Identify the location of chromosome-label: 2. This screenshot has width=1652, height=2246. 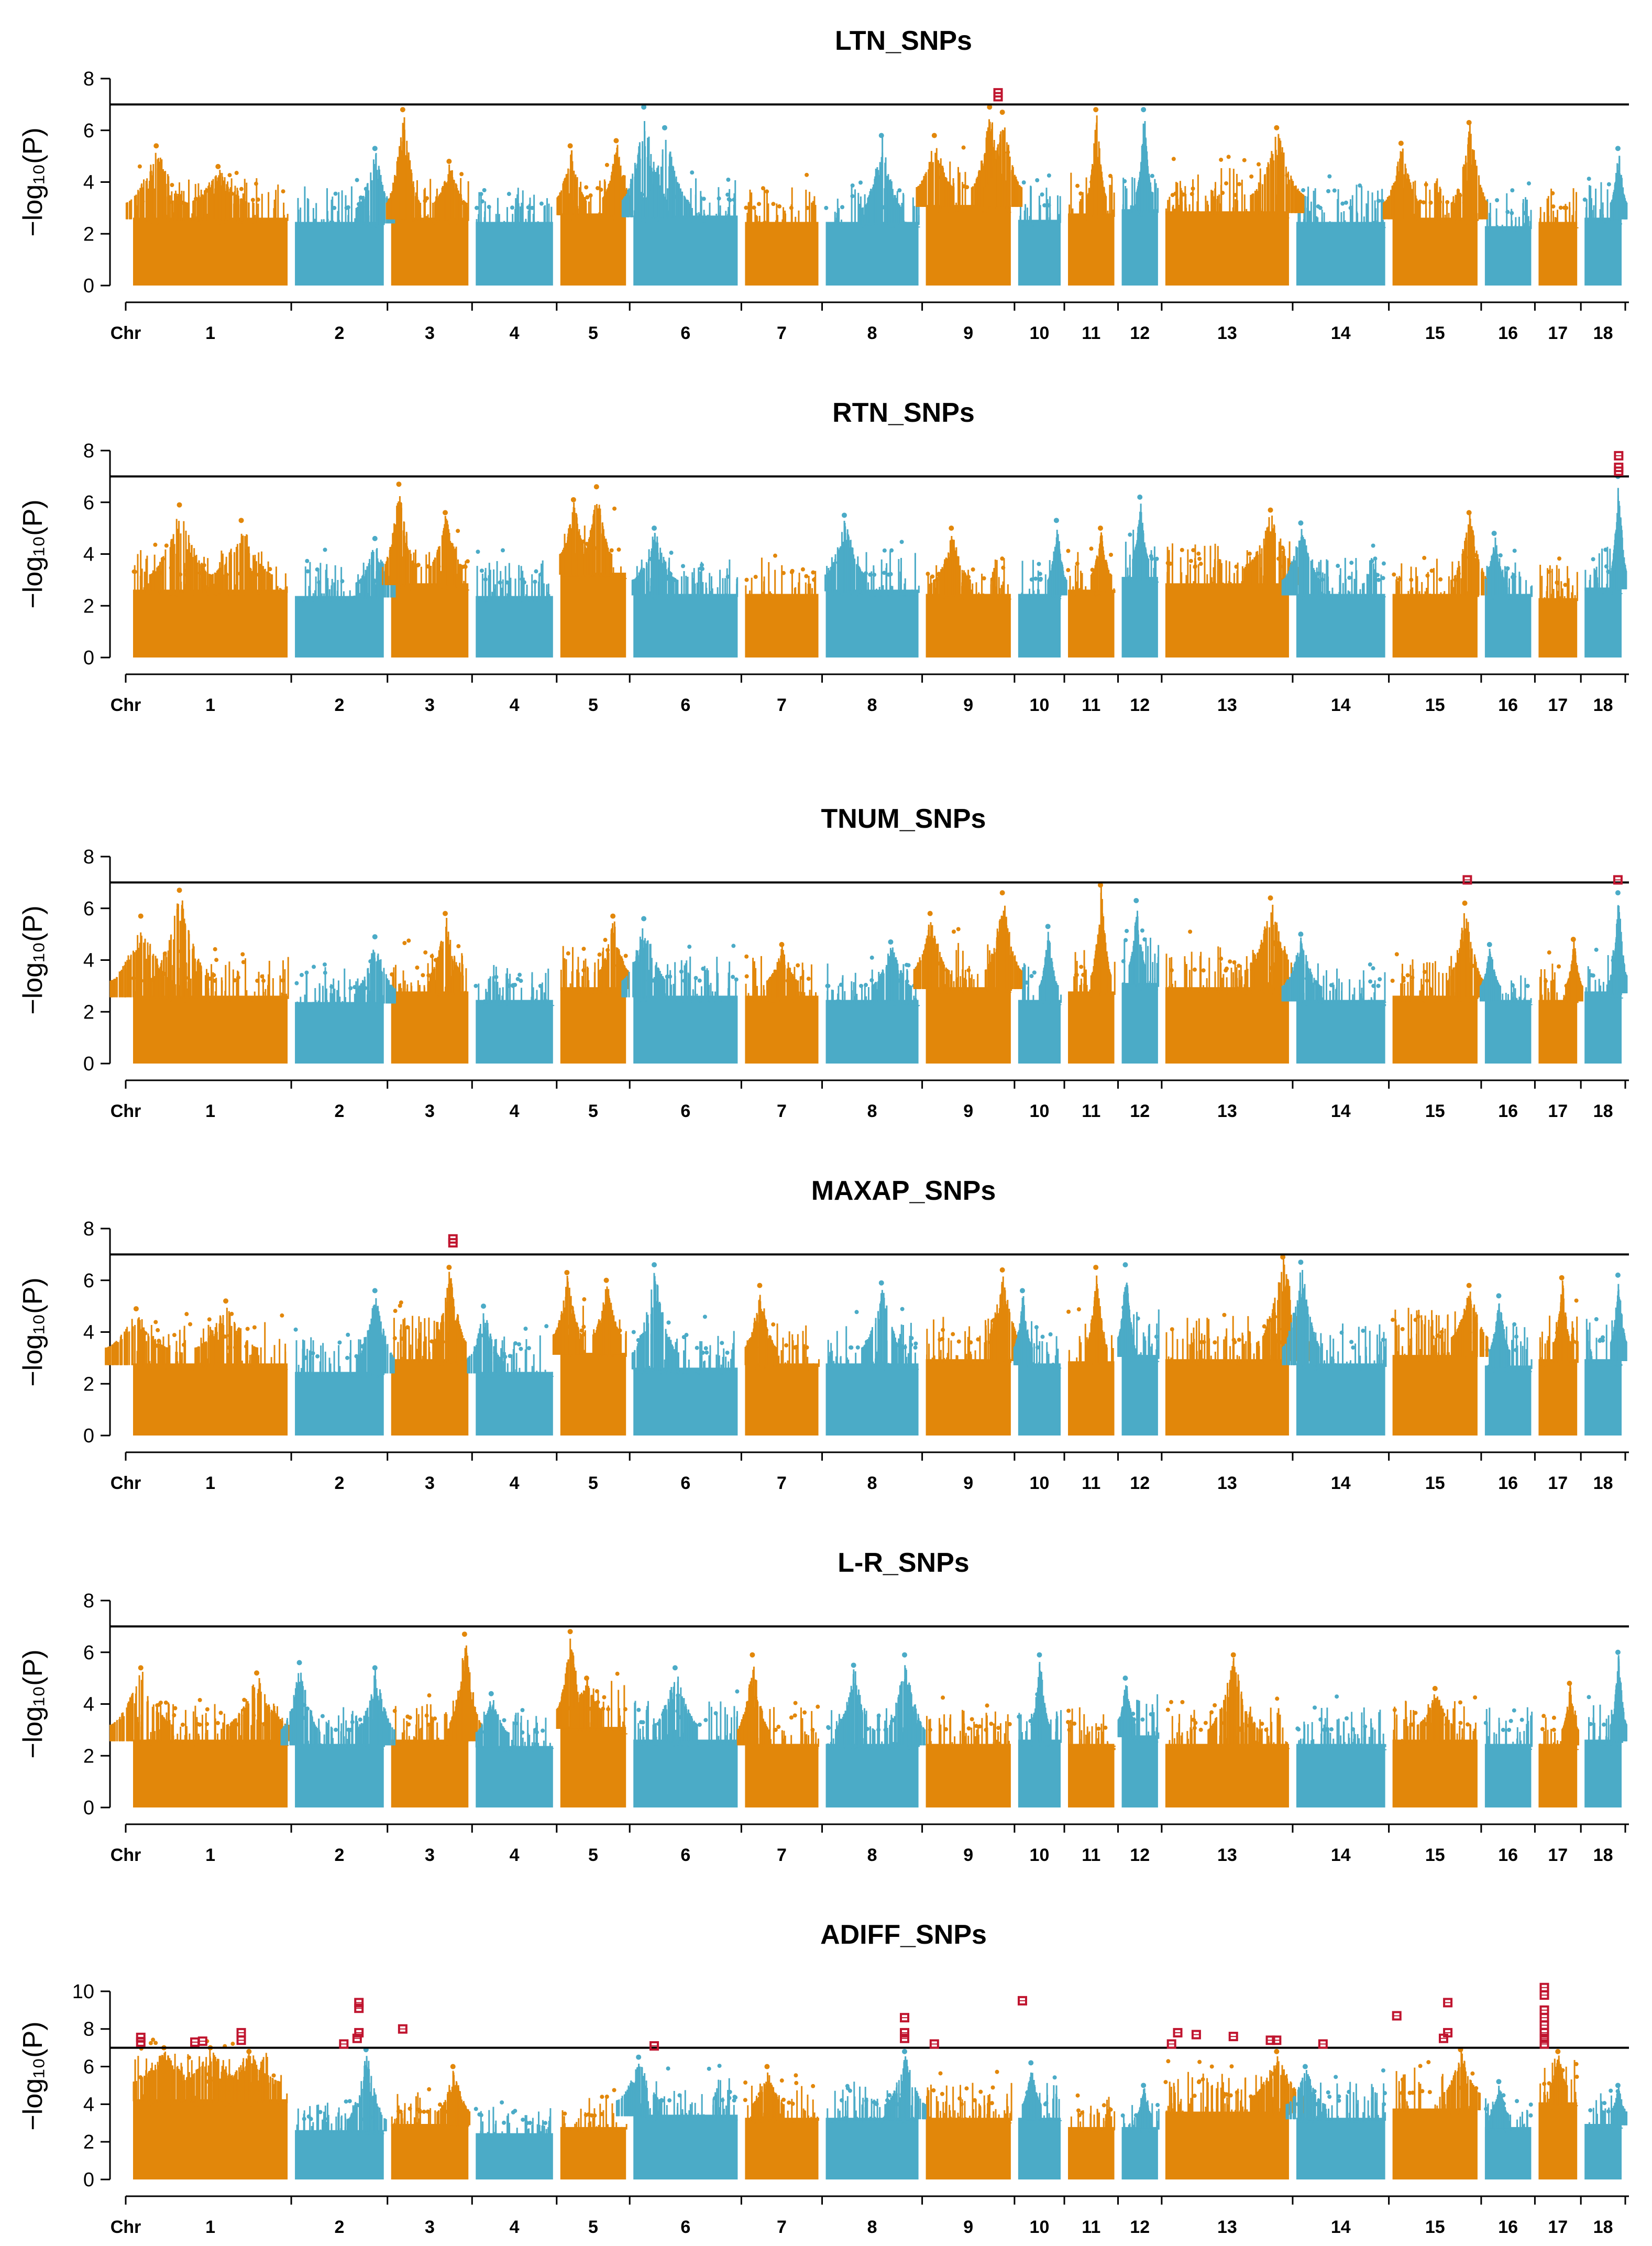
(339, 705).